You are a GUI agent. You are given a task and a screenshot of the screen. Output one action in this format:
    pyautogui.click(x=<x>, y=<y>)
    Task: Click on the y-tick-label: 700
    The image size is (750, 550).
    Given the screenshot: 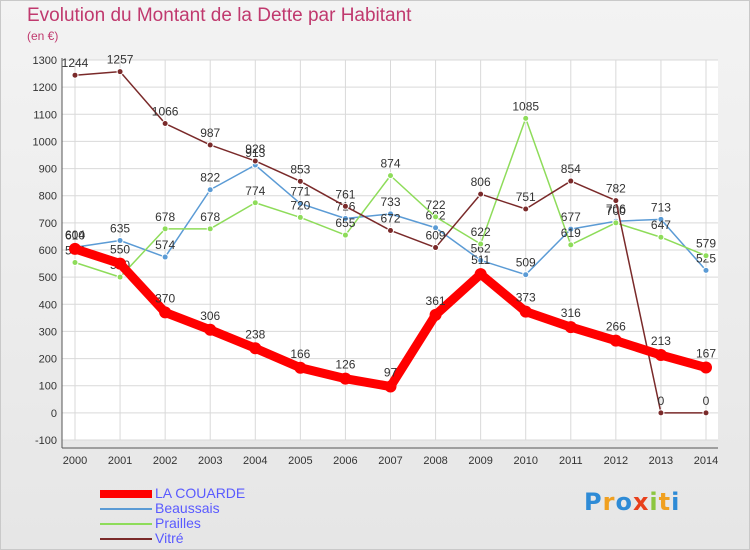 What is the action you would take?
    pyautogui.click(x=48, y=224)
    